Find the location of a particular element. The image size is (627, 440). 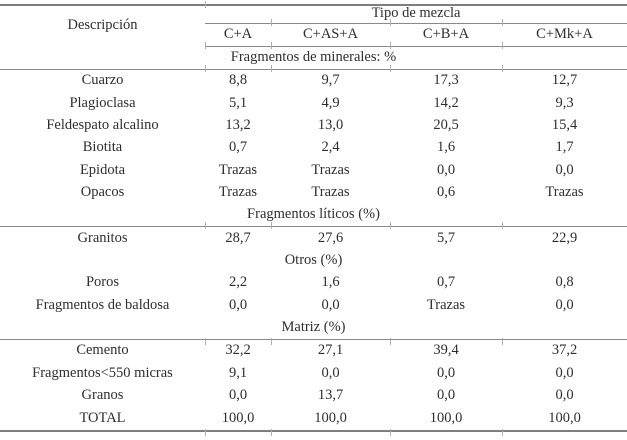

value-cell: 14,2 is located at coordinates (446, 102).